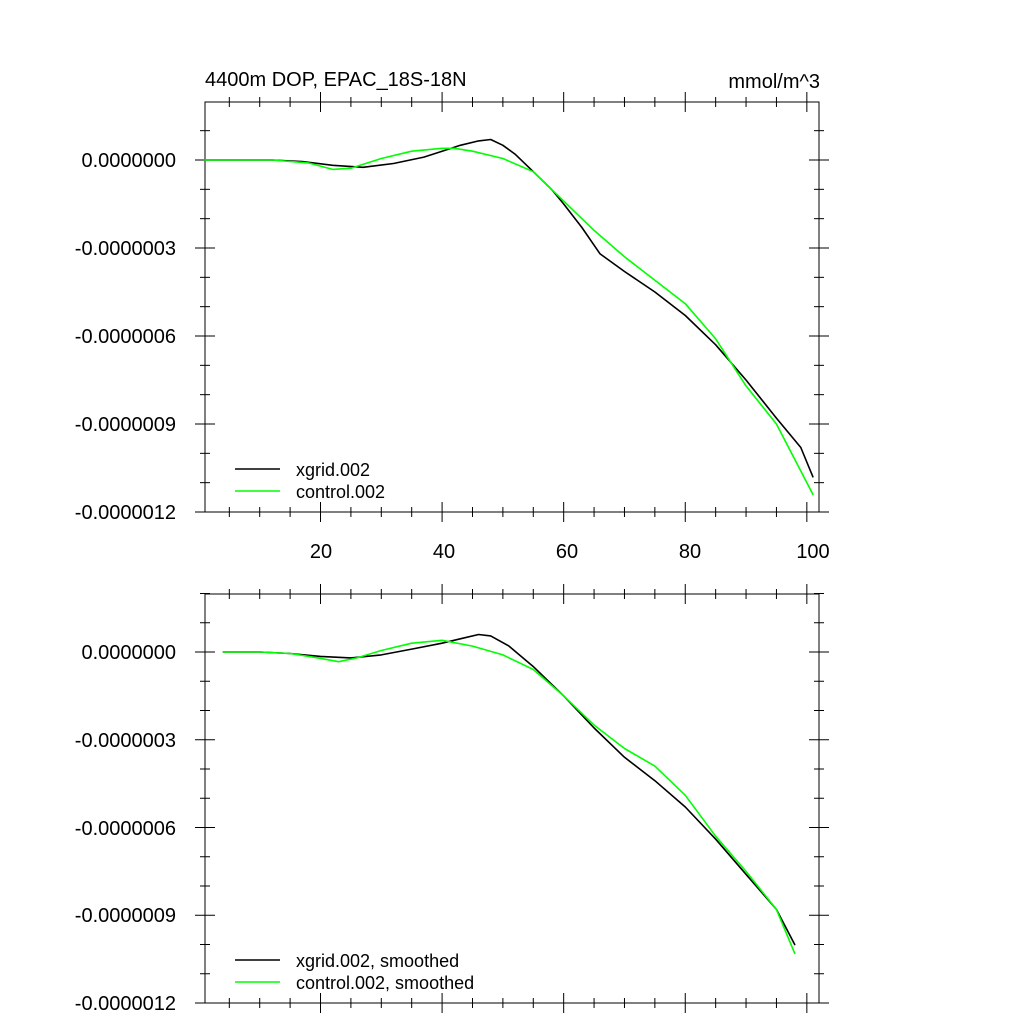 The width and height of the screenshot is (1024, 1024). I want to click on x-tick-label: 40, so click(444, 552).